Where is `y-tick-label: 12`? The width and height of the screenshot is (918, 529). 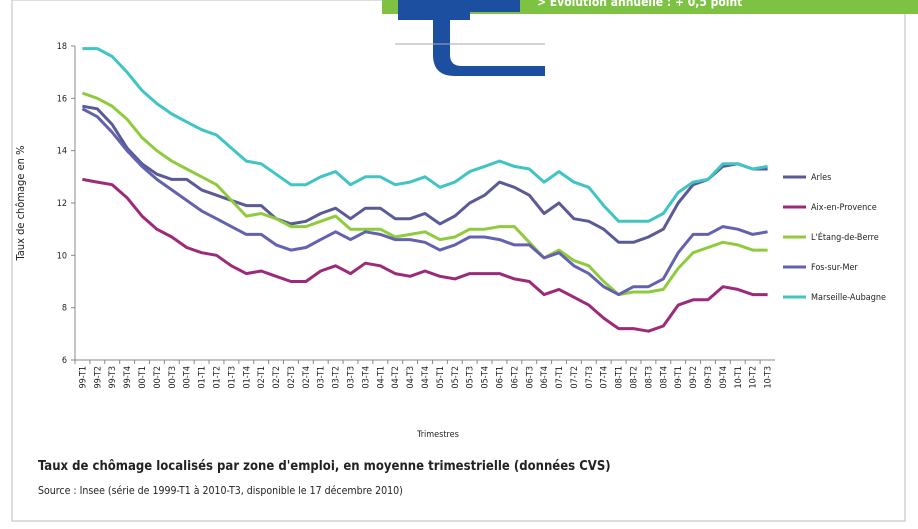
y-tick-label: 12 is located at coordinates (62, 204).